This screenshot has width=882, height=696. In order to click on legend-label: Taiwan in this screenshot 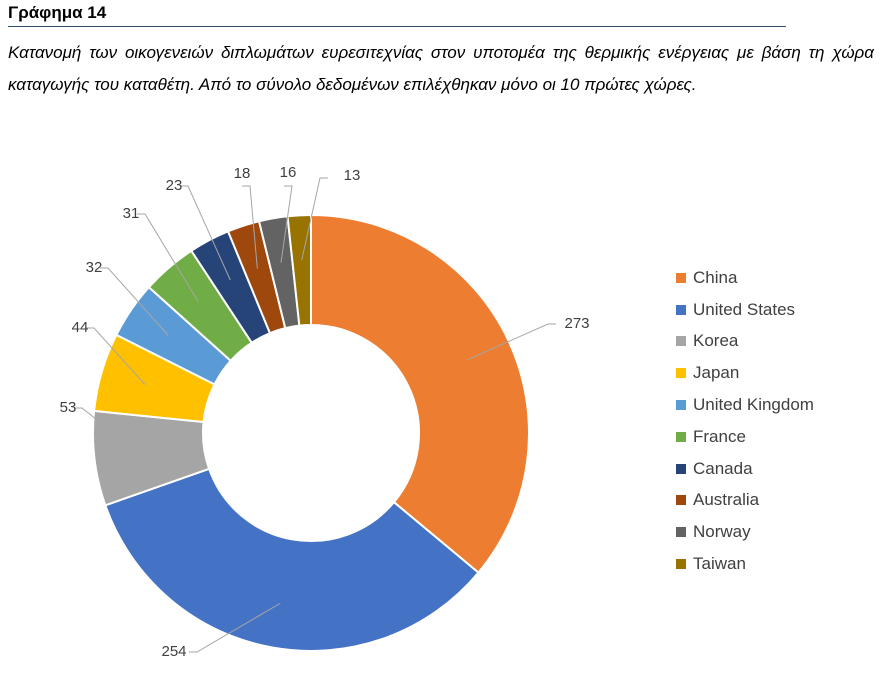, I will do `click(719, 564)`.